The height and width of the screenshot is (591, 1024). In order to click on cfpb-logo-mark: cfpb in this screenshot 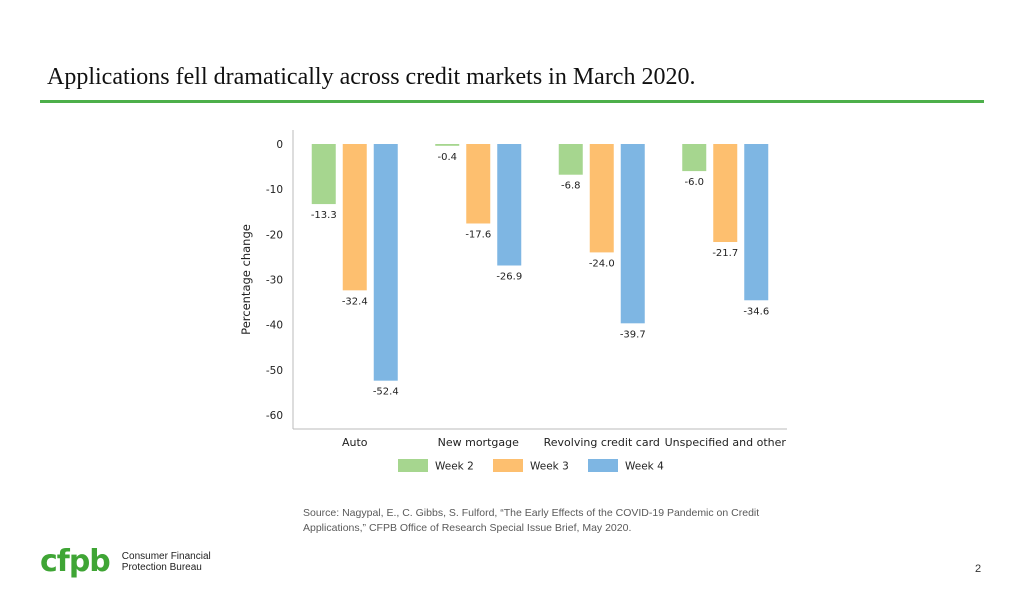, I will do `click(75, 561)`.